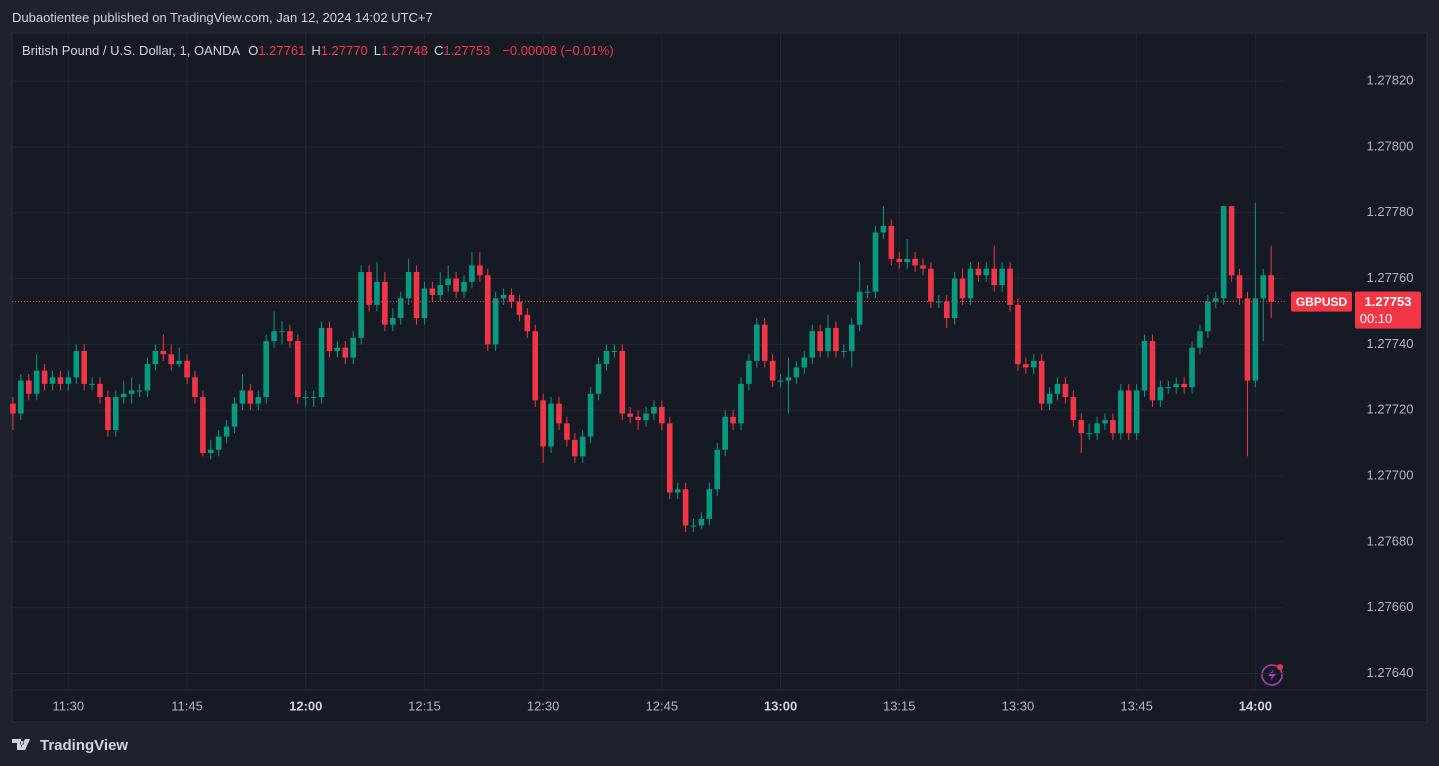 This screenshot has width=1439, height=766. Describe the element at coordinates (1376, 318) in the screenshot. I see `countdown: 00:10` at that location.